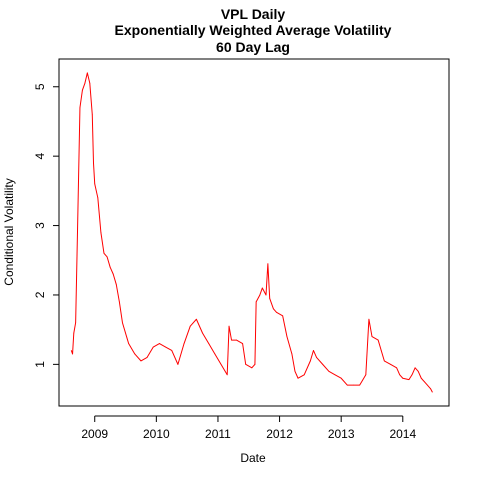 This screenshot has width=480, height=480. What do you see at coordinates (341, 434) in the screenshot?
I see `x-tick-label: 2013` at bounding box center [341, 434].